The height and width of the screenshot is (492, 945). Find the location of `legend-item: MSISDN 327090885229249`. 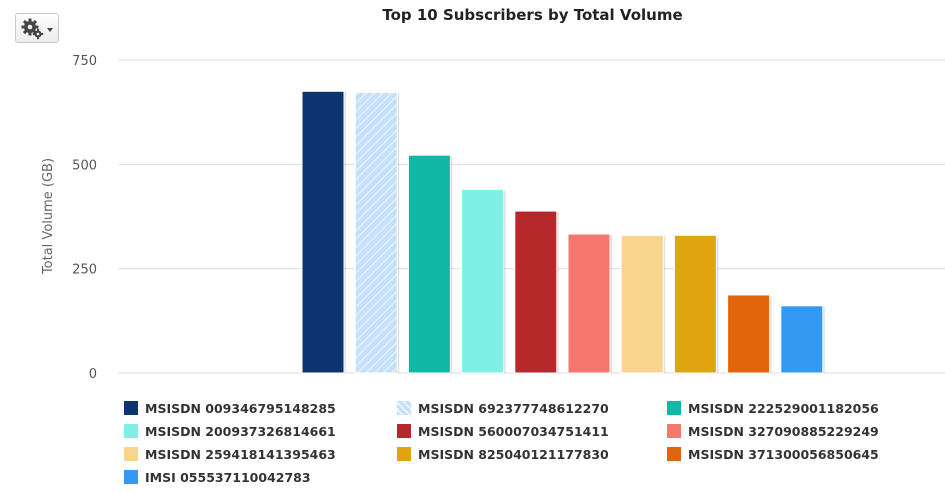

legend-item: MSISDN 327090885229249 is located at coordinates (773, 431).